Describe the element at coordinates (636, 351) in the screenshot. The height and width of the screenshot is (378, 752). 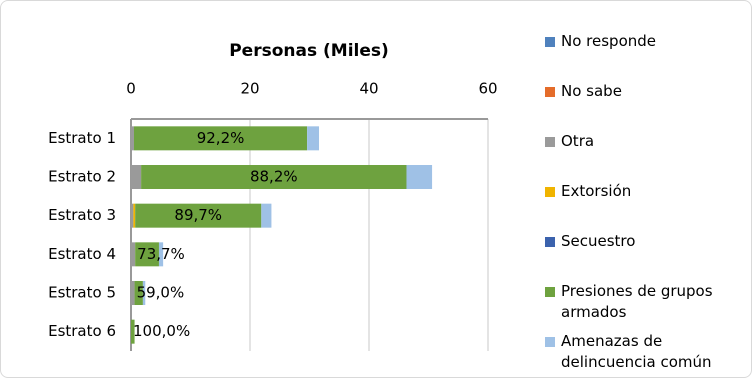
I see `legend-label: Amenazas de delincuencia común` at that location.